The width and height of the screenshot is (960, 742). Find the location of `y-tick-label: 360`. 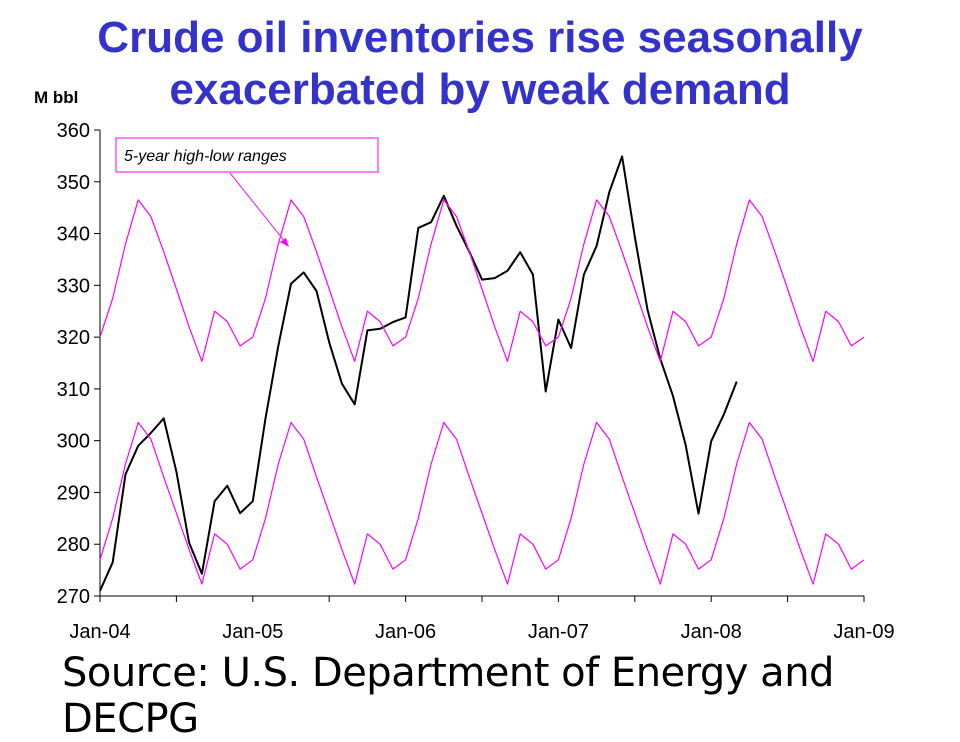

y-tick-label: 360 is located at coordinates (73, 131).